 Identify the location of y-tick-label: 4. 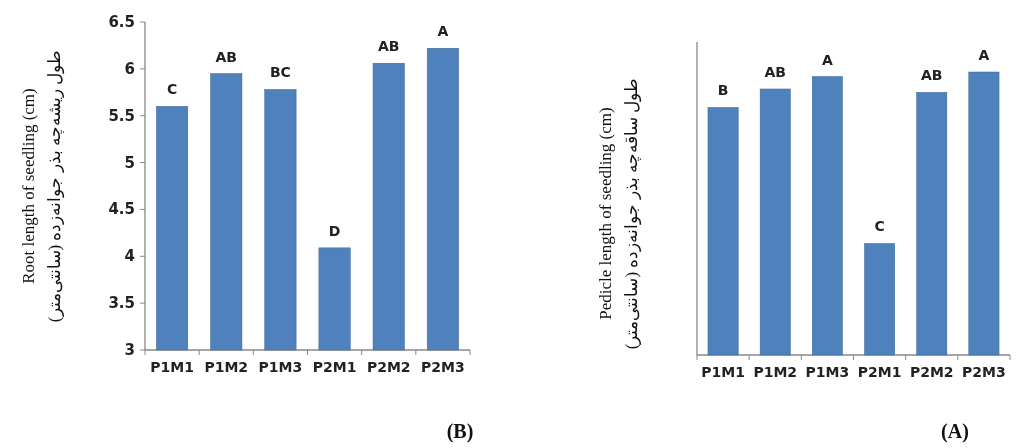
(129, 256).